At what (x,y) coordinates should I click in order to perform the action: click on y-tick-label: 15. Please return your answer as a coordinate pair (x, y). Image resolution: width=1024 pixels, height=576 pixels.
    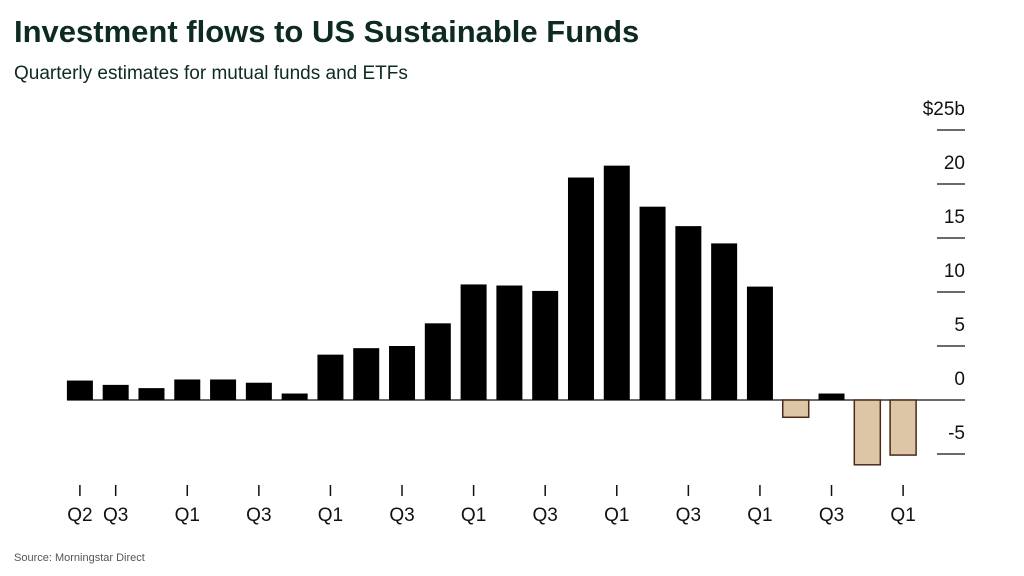
    Looking at the image, I should click on (954, 217).